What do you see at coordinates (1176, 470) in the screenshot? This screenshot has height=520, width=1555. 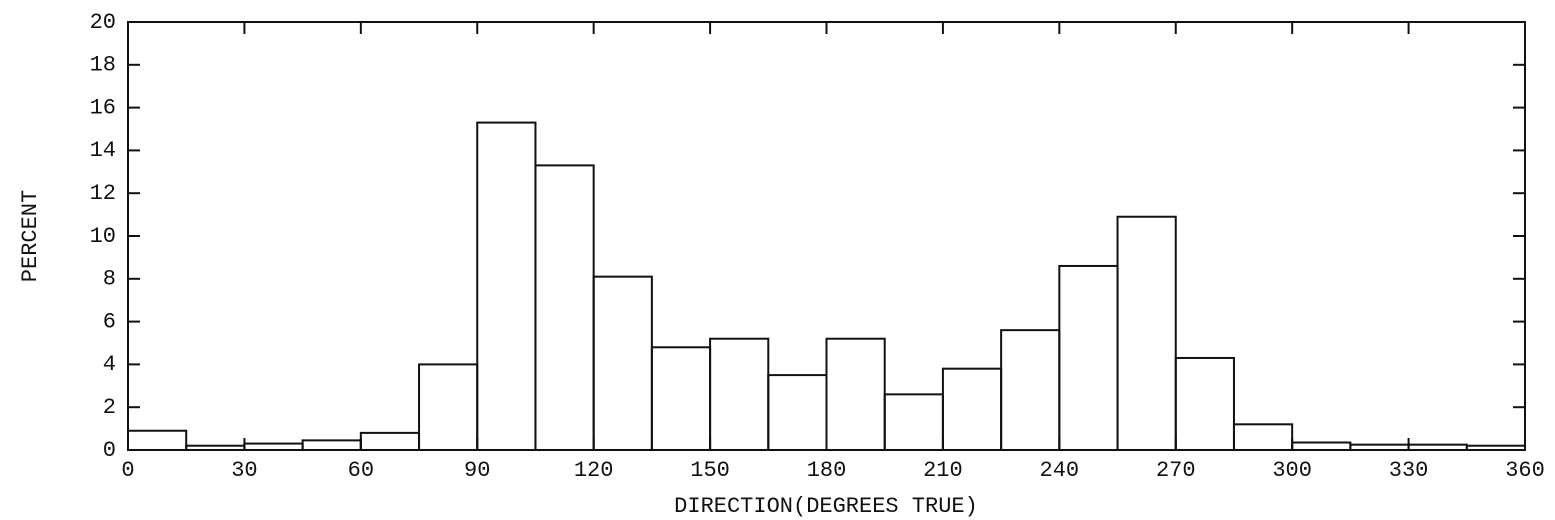 I see `x-tick-label: 270` at bounding box center [1176, 470].